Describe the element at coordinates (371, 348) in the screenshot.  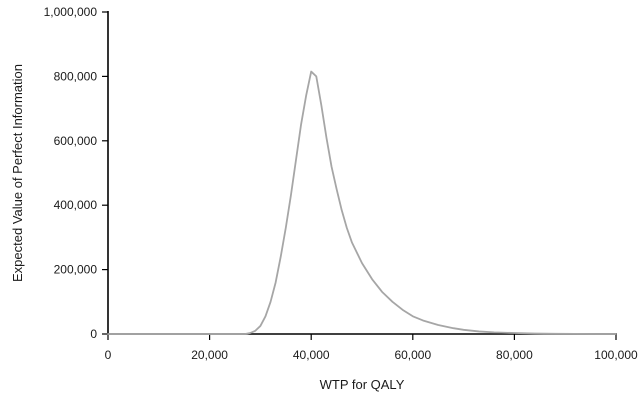
I see `x-axis-ticks: 0 20,000 40,000 60,000 80,000 100,000` at that location.